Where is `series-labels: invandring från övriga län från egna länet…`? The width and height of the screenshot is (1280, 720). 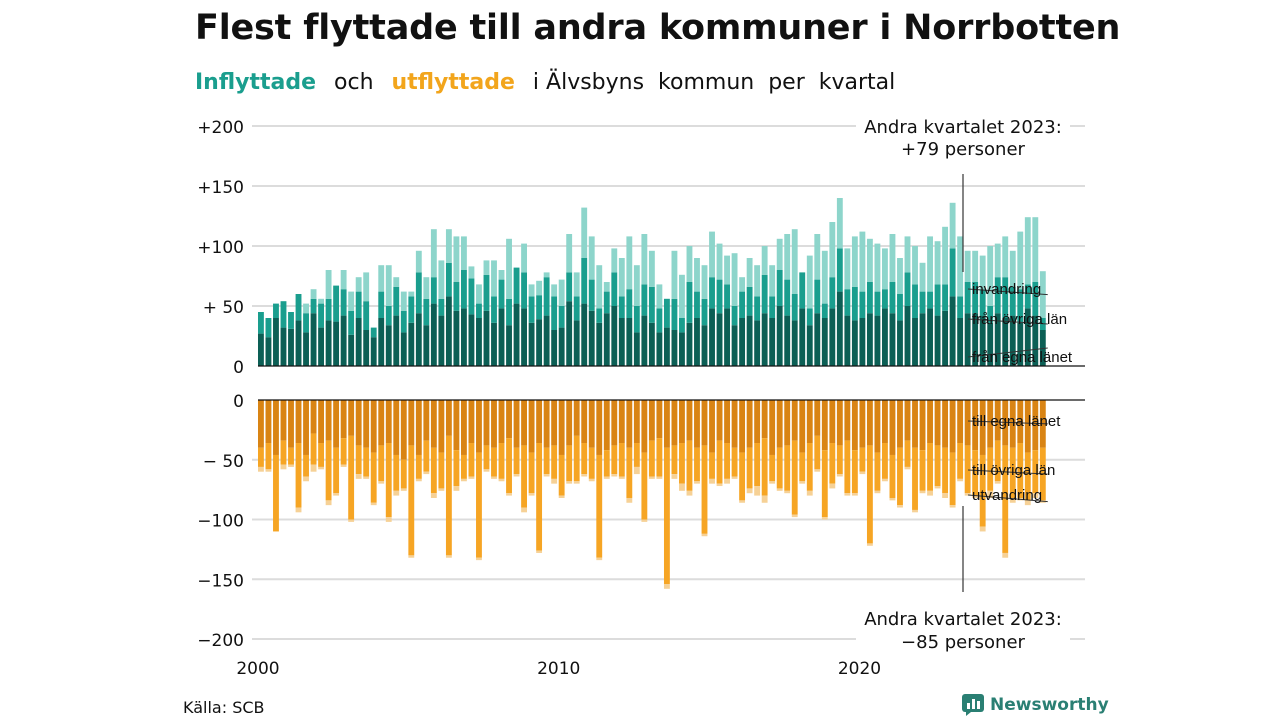
series-labels: invandring från övriga län från egna länet… is located at coordinates (1020, 392).